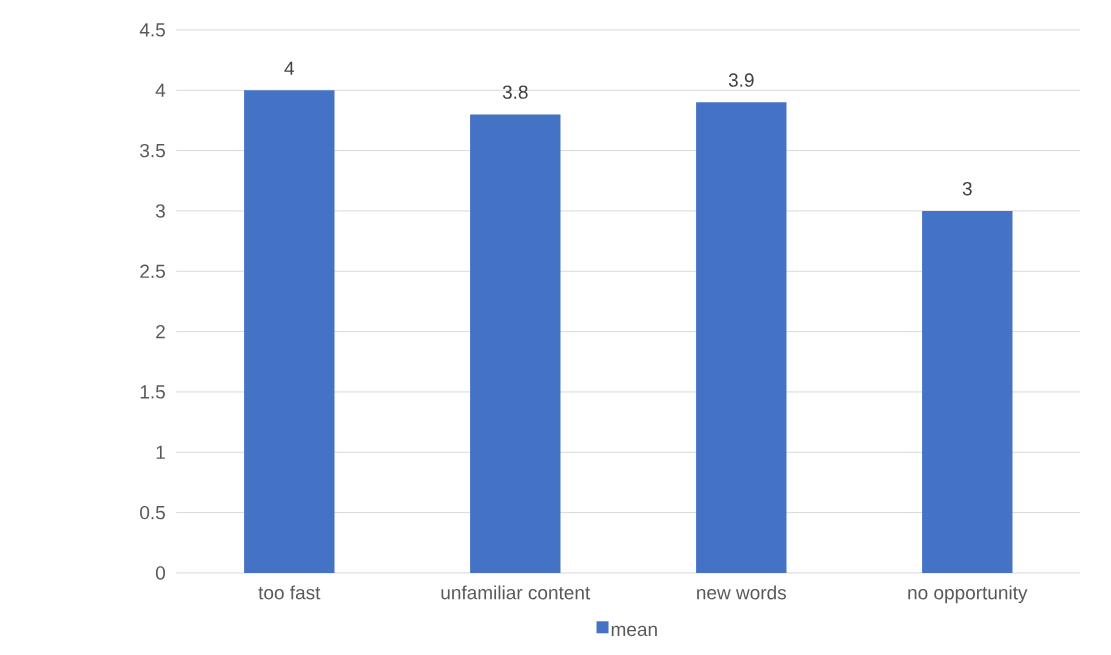 This screenshot has width=1111, height=655. What do you see at coordinates (152, 150) in the screenshot?
I see `y-tick-label: 3.5` at bounding box center [152, 150].